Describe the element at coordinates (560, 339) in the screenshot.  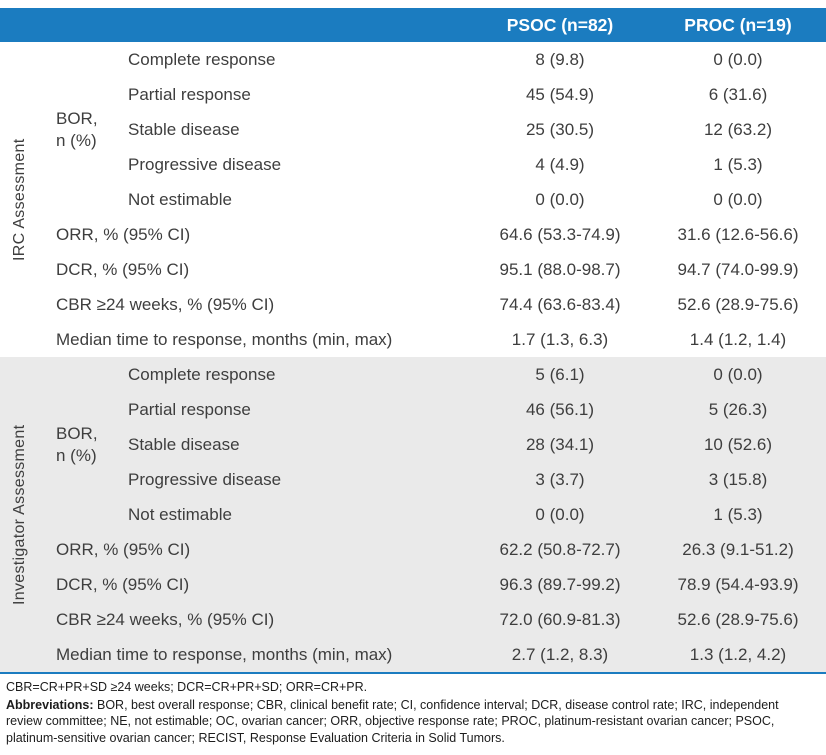
I see `psoc-value: 1.7 (1.3, 6.3)` at that location.